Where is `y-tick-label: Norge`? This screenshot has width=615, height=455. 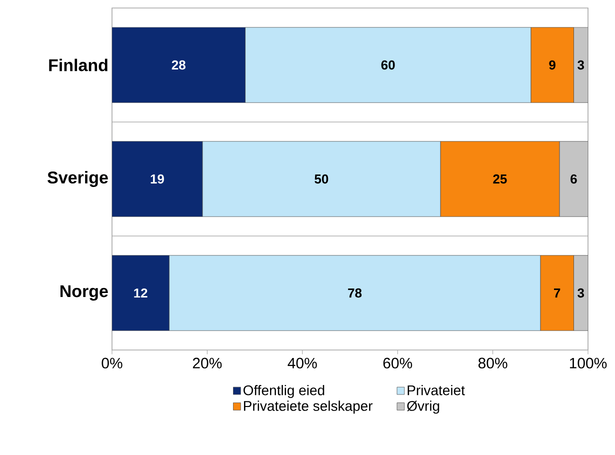 y-tick-label: Norge is located at coordinates (84, 293).